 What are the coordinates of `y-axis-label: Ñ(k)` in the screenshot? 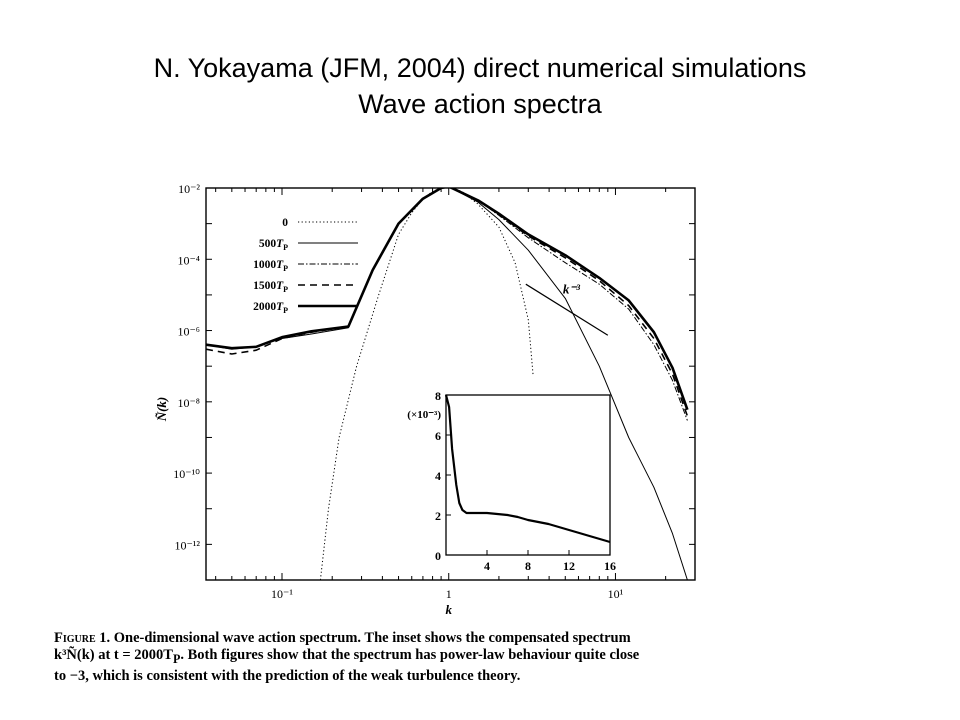 It's located at (161, 410).